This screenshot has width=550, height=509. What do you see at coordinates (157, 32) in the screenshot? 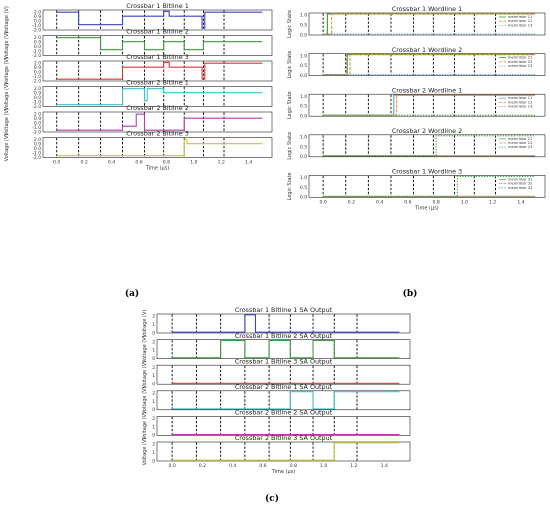
I see `subplot-title: Crossbar 1 Bitline 2` at bounding box center [157, 32].